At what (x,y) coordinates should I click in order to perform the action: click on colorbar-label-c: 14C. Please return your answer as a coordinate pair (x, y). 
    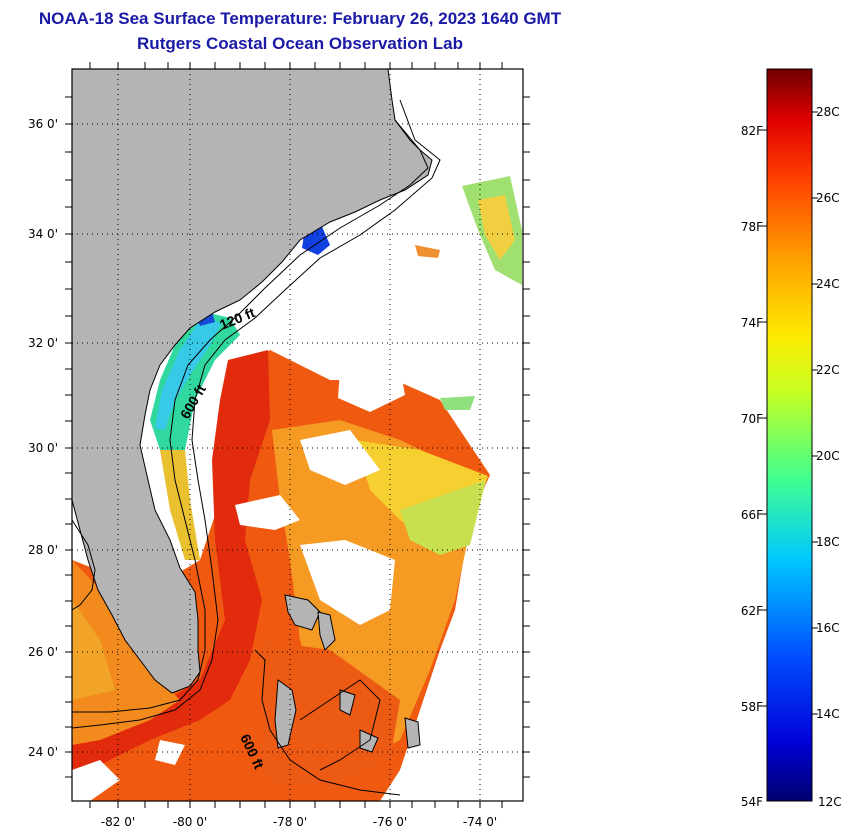
    Looking at the image, I should click on (828, 714).